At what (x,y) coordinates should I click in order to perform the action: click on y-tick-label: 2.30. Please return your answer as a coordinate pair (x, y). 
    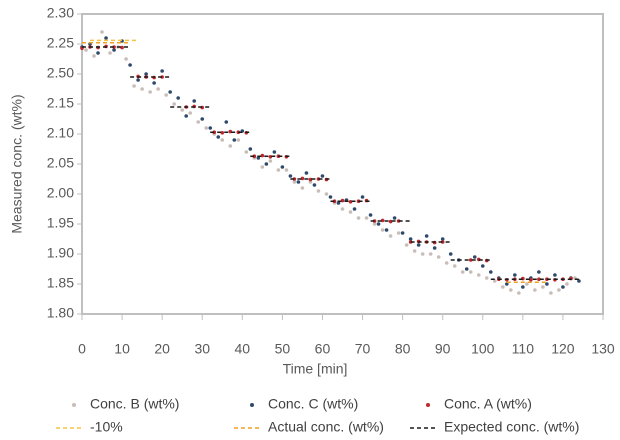
    Looking at the image, I should click on (60, 13).